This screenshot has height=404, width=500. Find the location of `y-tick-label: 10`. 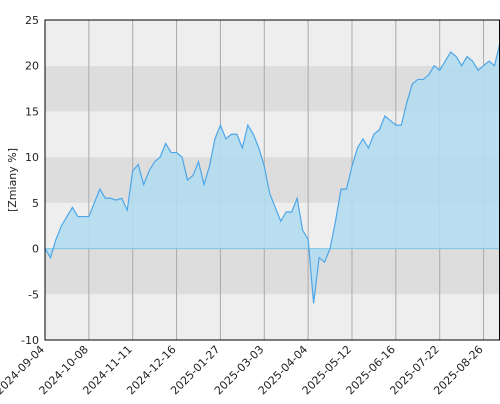

y-tick-label: 10 is located at coordinates (32, 157).